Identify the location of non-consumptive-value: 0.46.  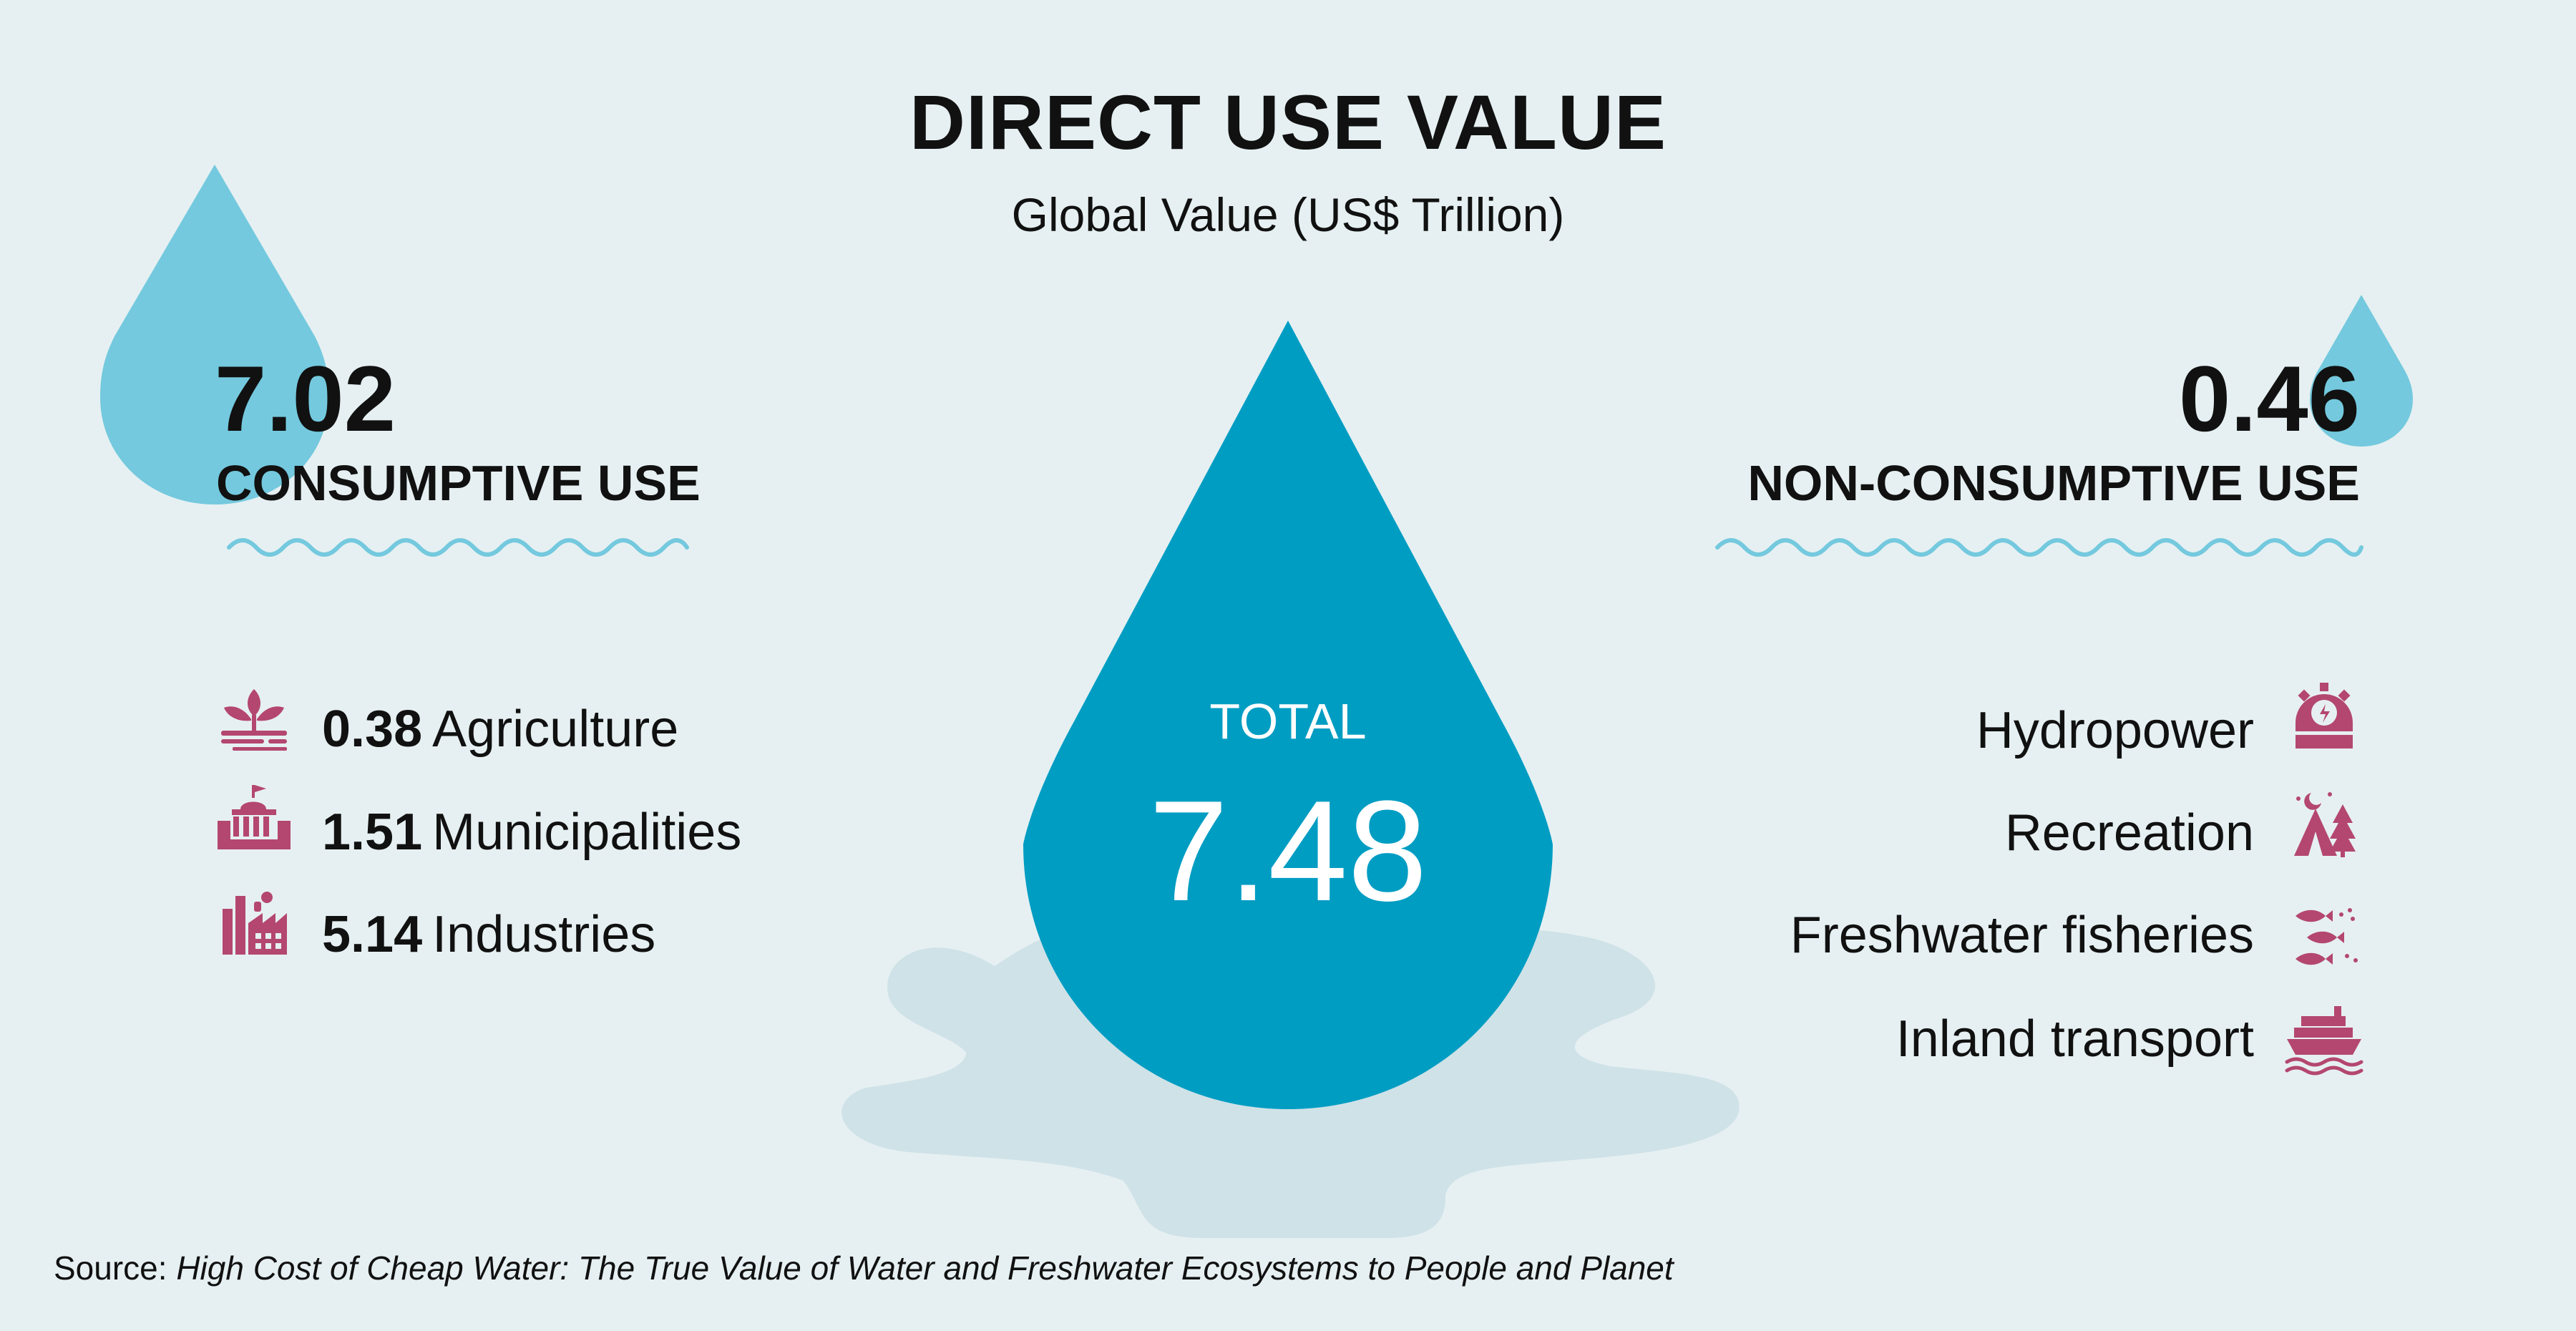
(2269, 398).